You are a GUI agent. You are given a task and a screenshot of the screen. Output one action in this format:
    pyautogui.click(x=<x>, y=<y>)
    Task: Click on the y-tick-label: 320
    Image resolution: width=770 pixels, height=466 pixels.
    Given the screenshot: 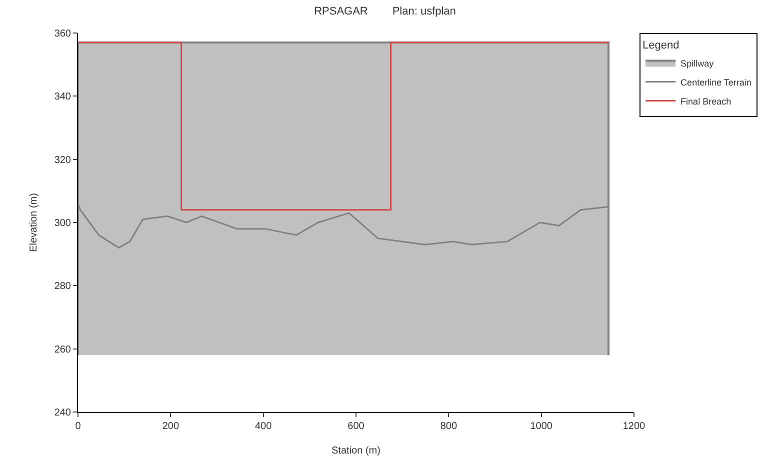 What is the action you would take?
    pyautogui.click(x=63, y=160)
    